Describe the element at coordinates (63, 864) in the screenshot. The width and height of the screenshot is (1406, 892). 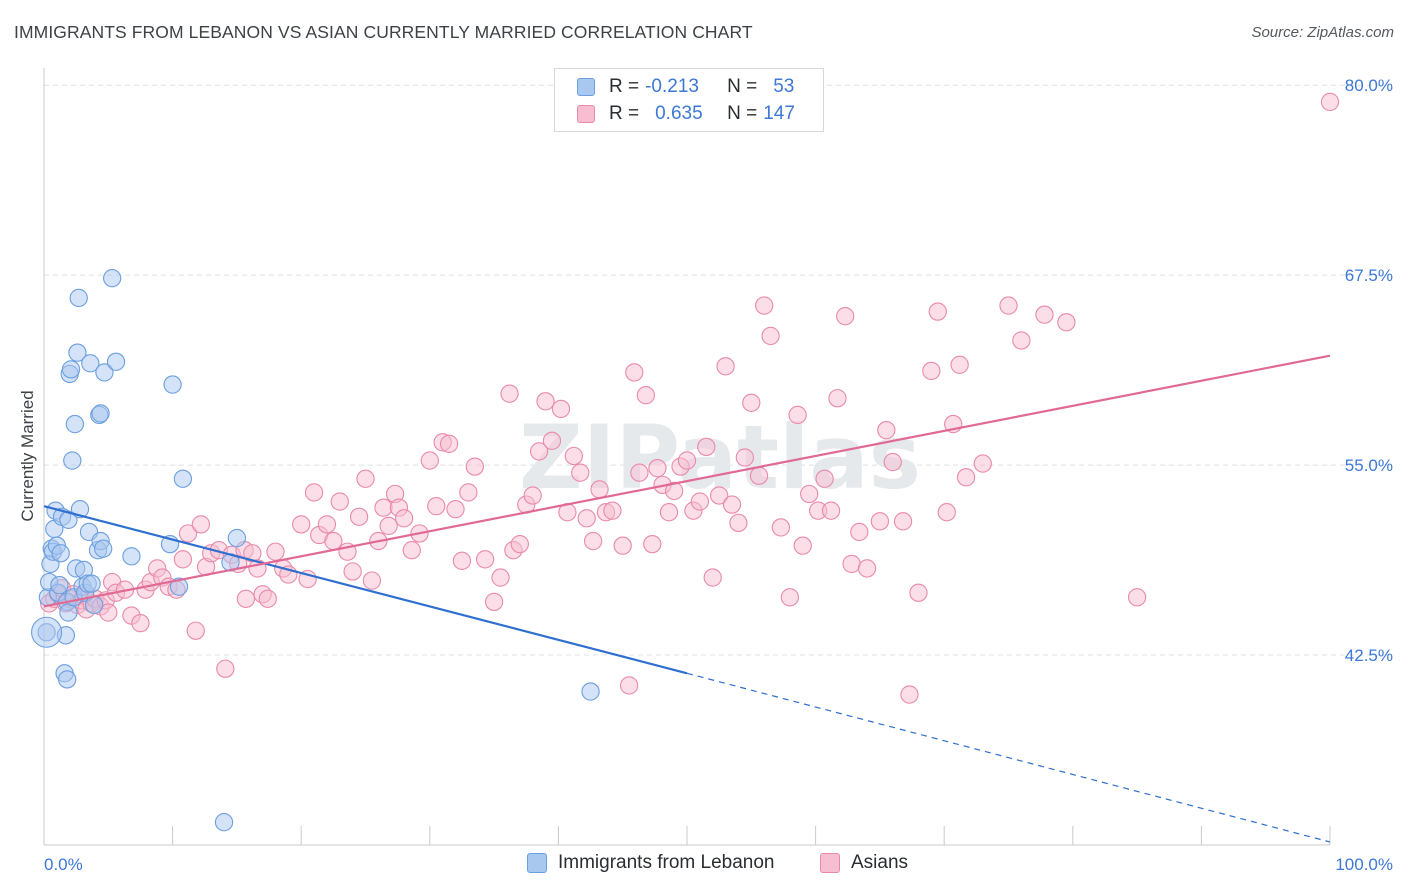
I see `x-tick-label: 0.0%` at that location.